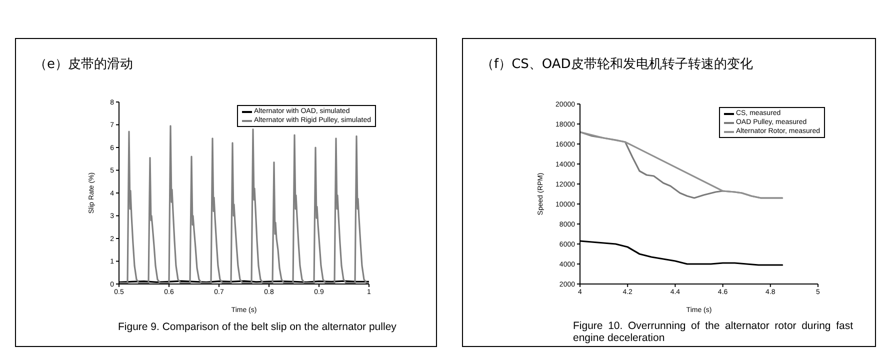  Describe the element at coordinates (258, 327) in the screenshot. I see `caption: Figure 9. Comparison of the belt slip on the alternator pulley` at that location.